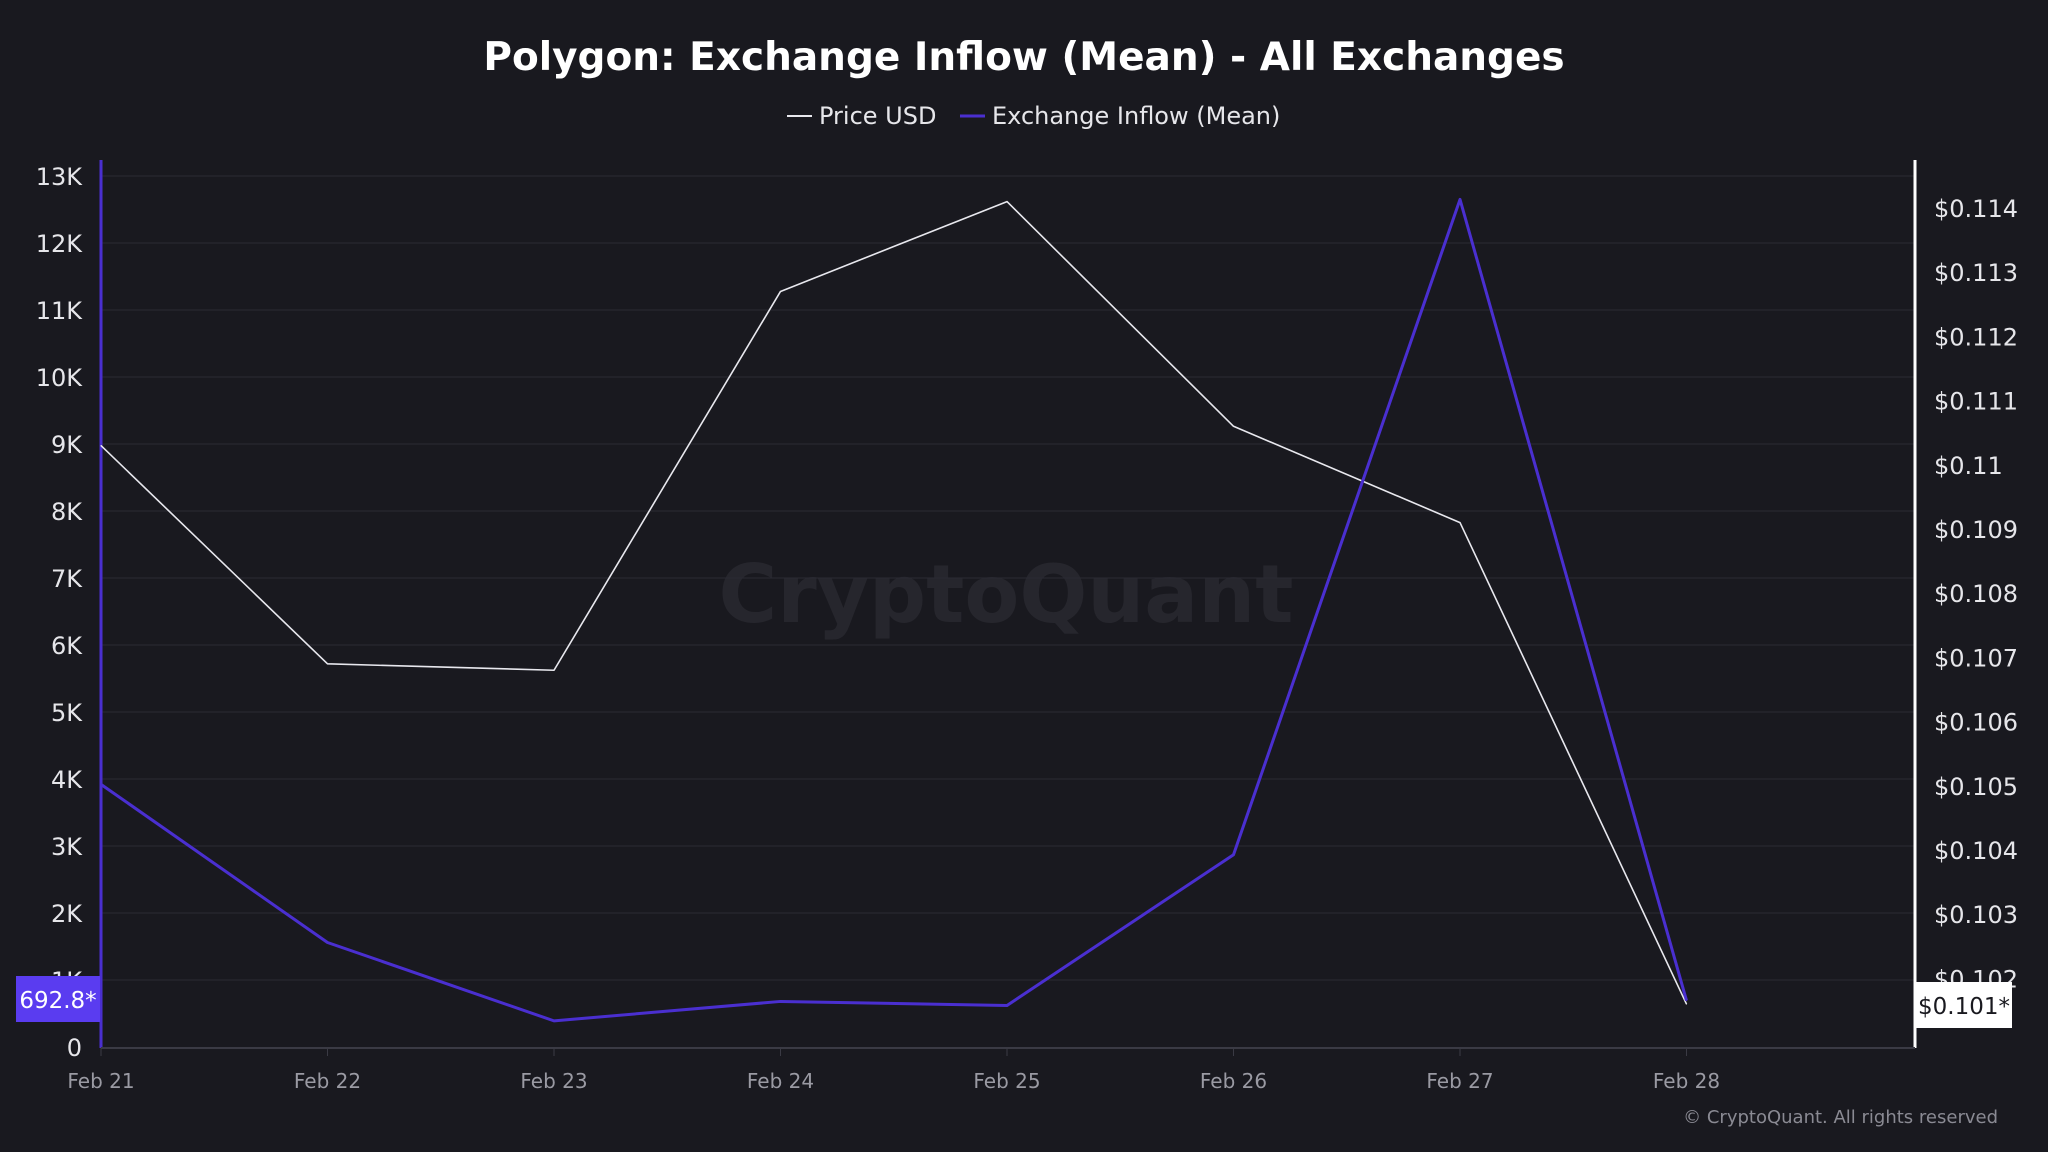  What do you see at coordinates (1006, 594) in the screenshot?
I see `watermark: CryptoQuant` at bounding box center [1006, 594].